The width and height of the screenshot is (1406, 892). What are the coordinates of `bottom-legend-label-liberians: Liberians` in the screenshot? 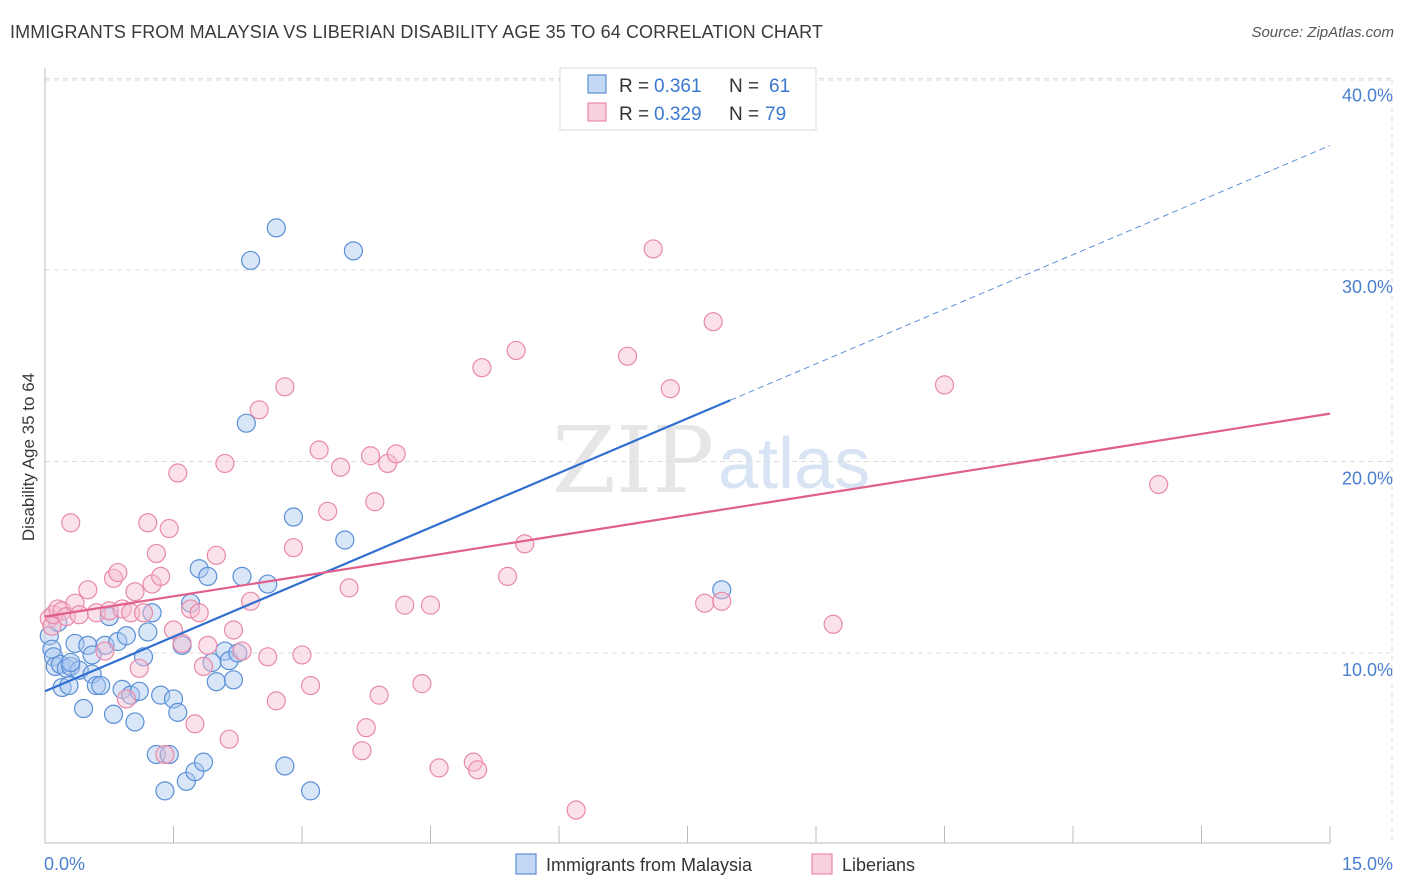 It's located at (878, 865).